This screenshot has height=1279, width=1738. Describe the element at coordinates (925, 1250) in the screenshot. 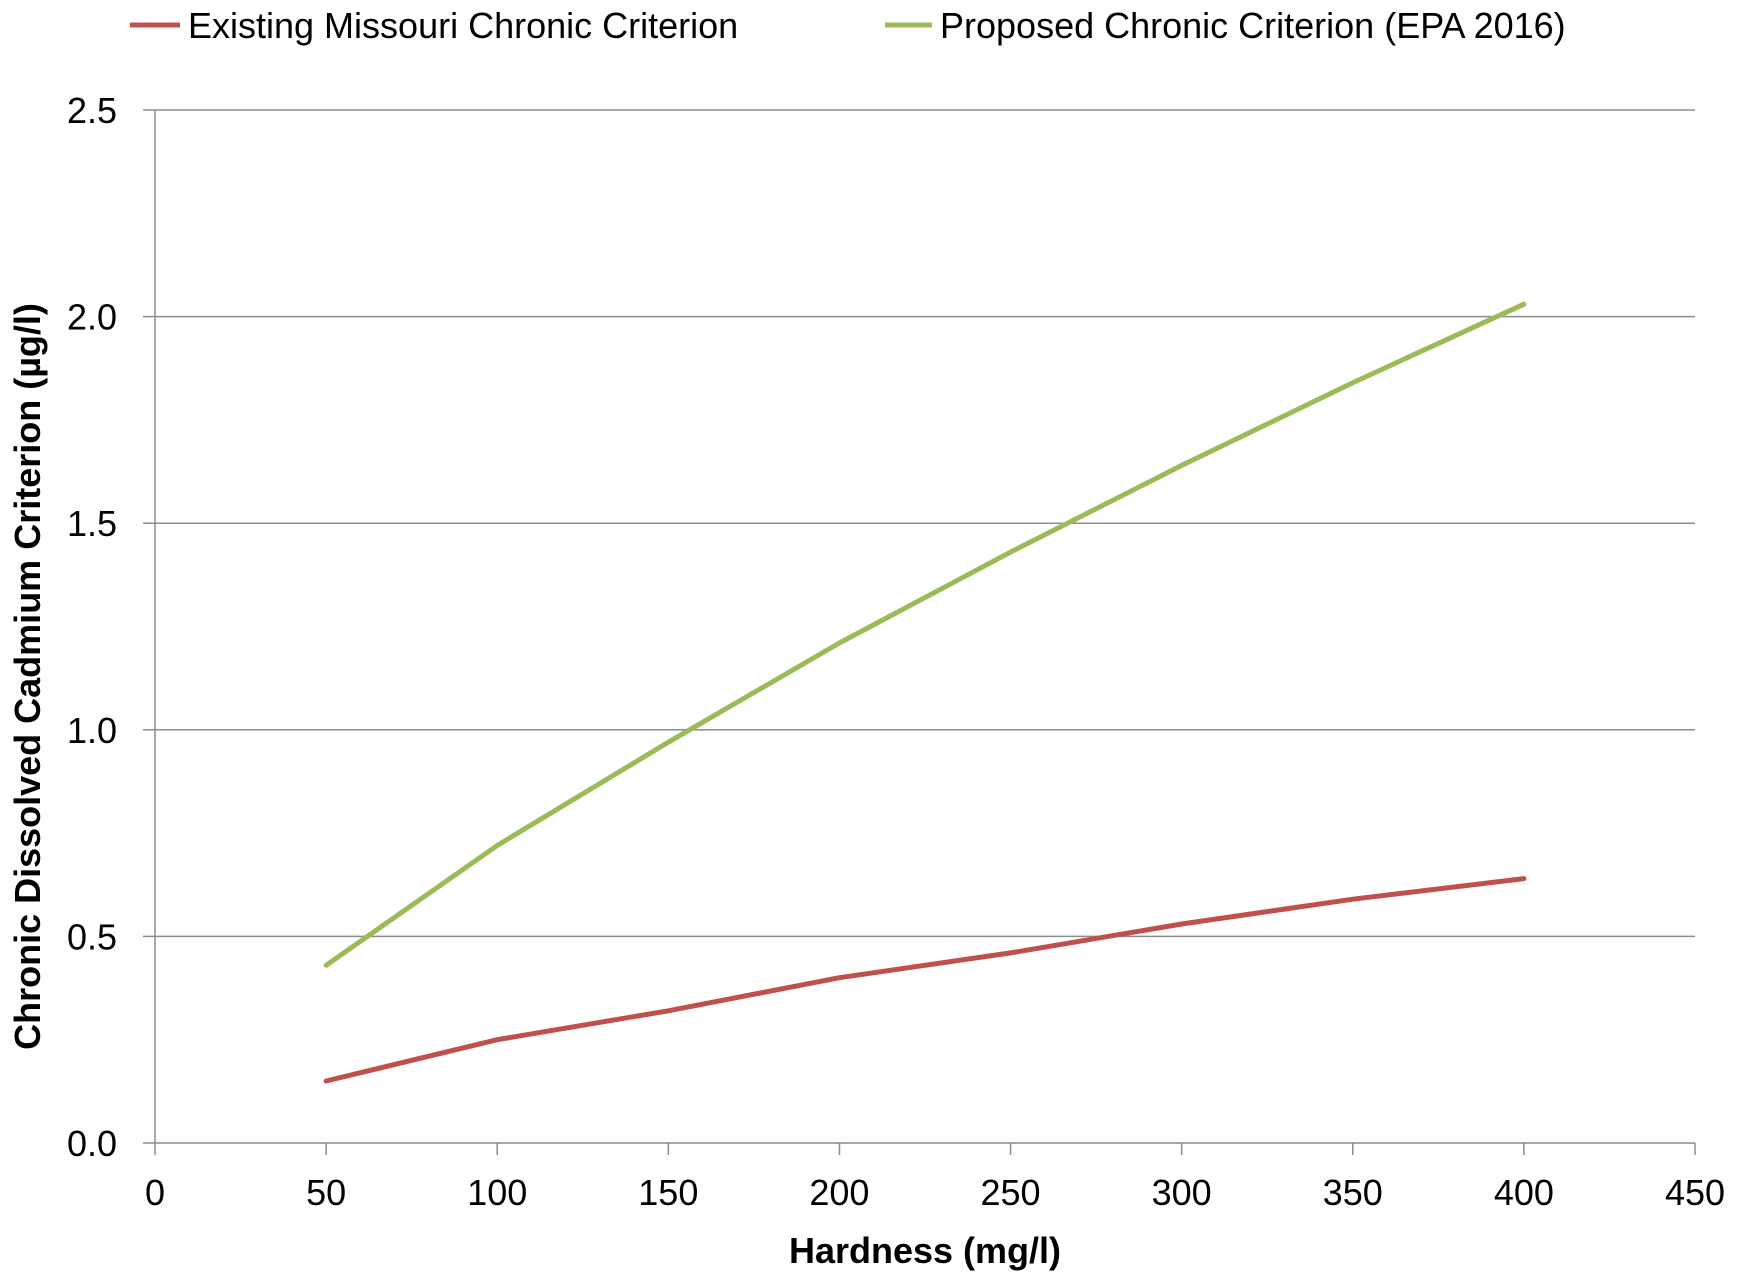

I see `x-axis-title: Hardness (mg/l)` at that location.